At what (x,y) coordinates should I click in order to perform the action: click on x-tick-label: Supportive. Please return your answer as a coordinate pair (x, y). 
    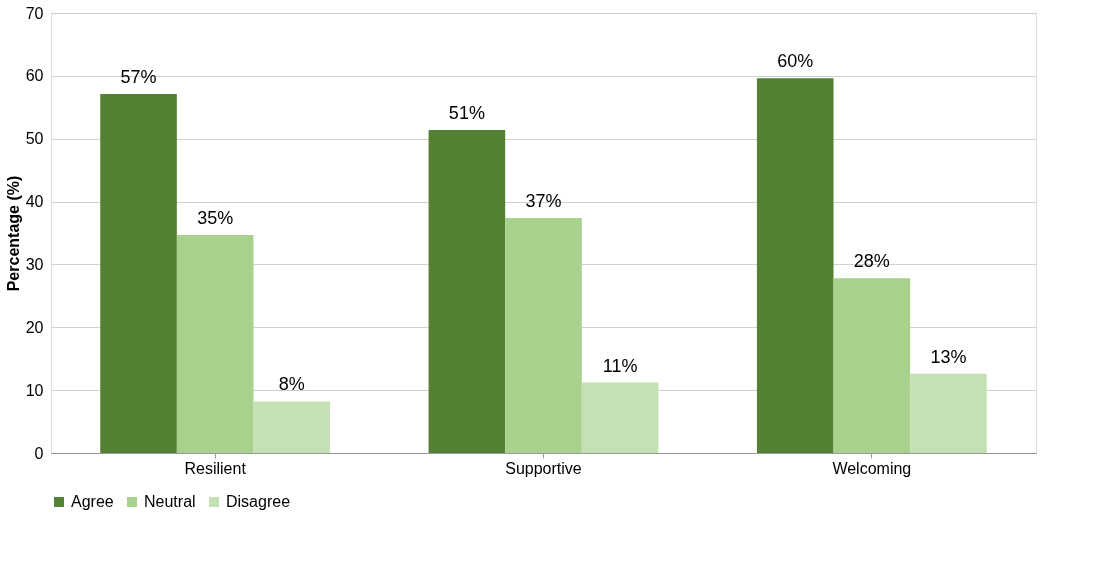
    Looking at the image, I should click on (543, 468).